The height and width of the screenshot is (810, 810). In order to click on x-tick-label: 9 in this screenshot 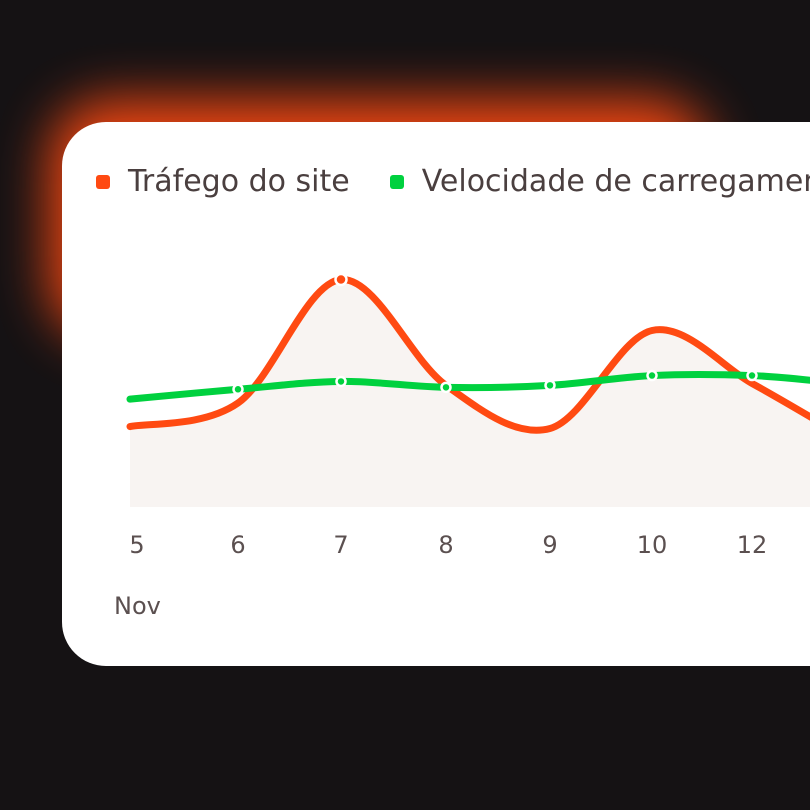, I will do `click(549, 545)`.